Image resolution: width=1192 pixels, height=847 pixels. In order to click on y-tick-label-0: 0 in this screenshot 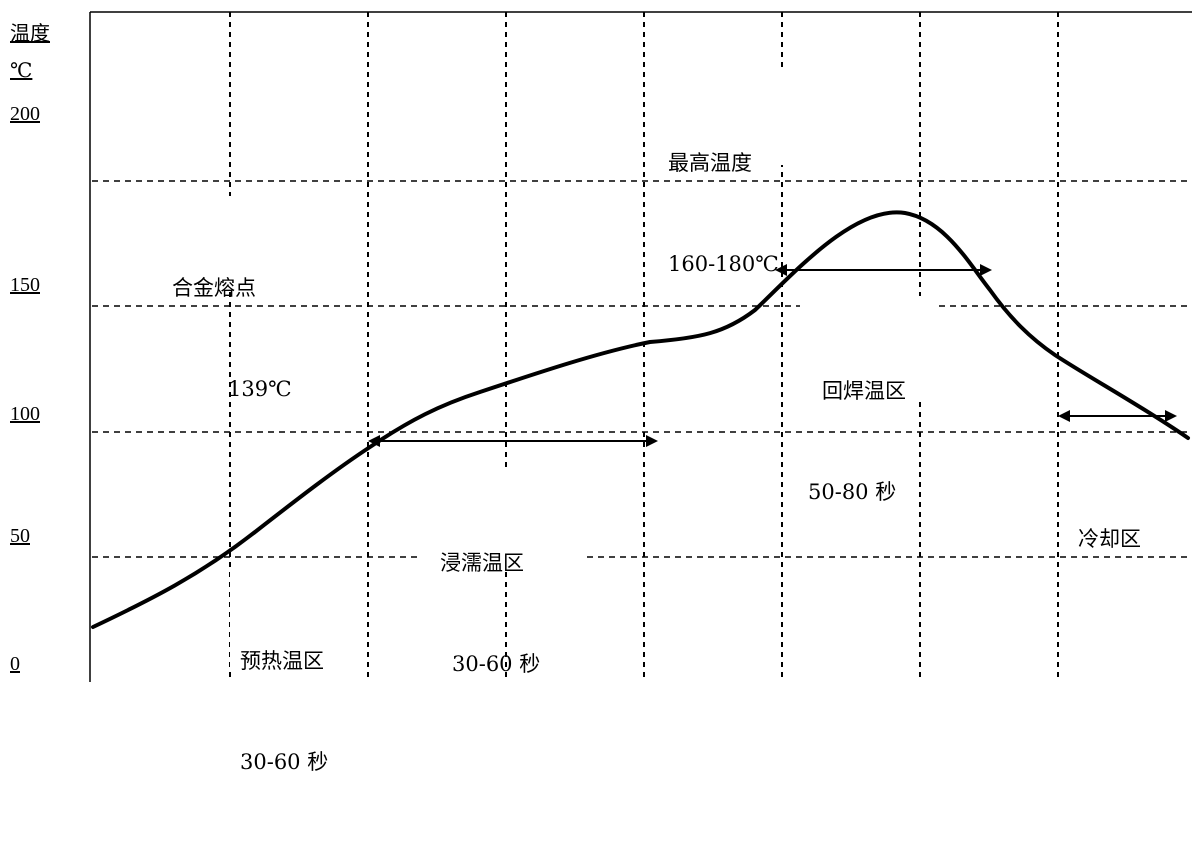, I will do `click(15, 664)`.